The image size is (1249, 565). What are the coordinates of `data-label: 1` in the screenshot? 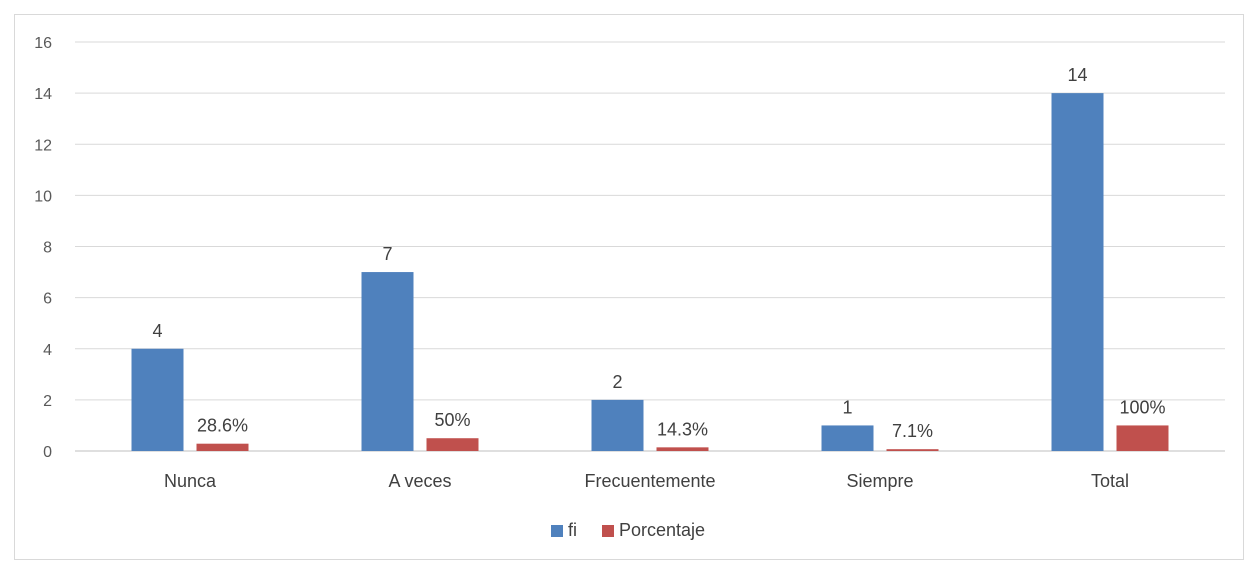 It's located at (847, 407).